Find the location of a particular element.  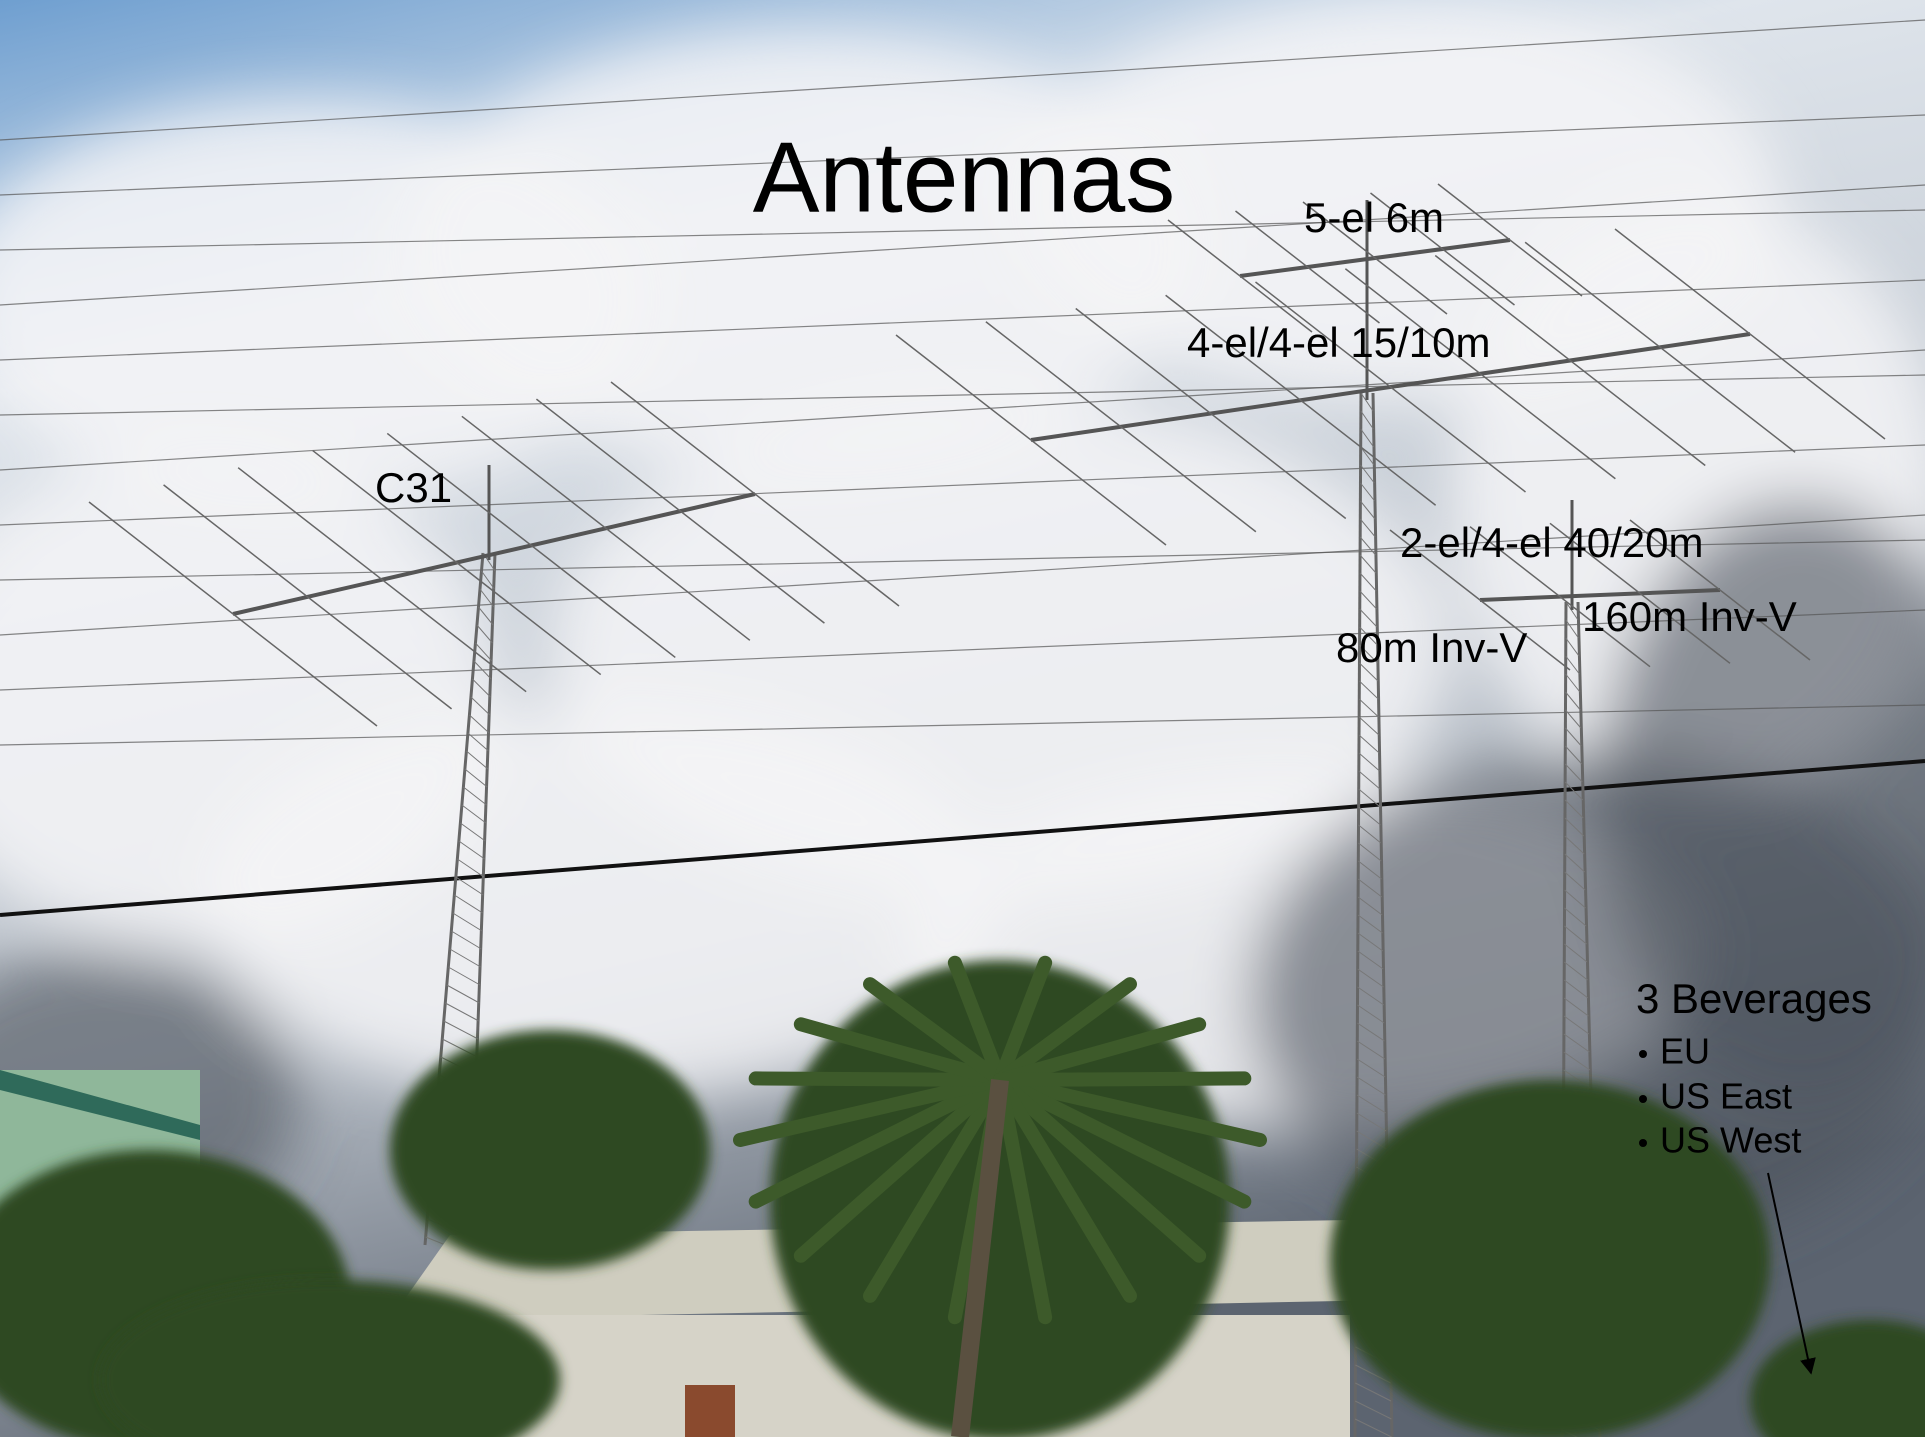

house-roof is located at coordinates (100, 1105).